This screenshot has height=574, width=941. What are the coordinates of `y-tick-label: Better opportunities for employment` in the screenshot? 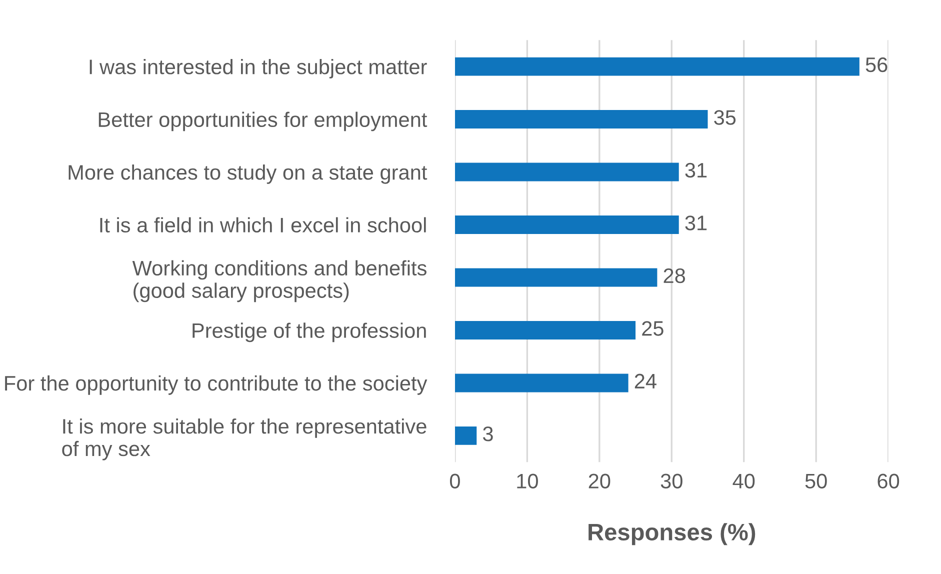 It's located at (263, 122).